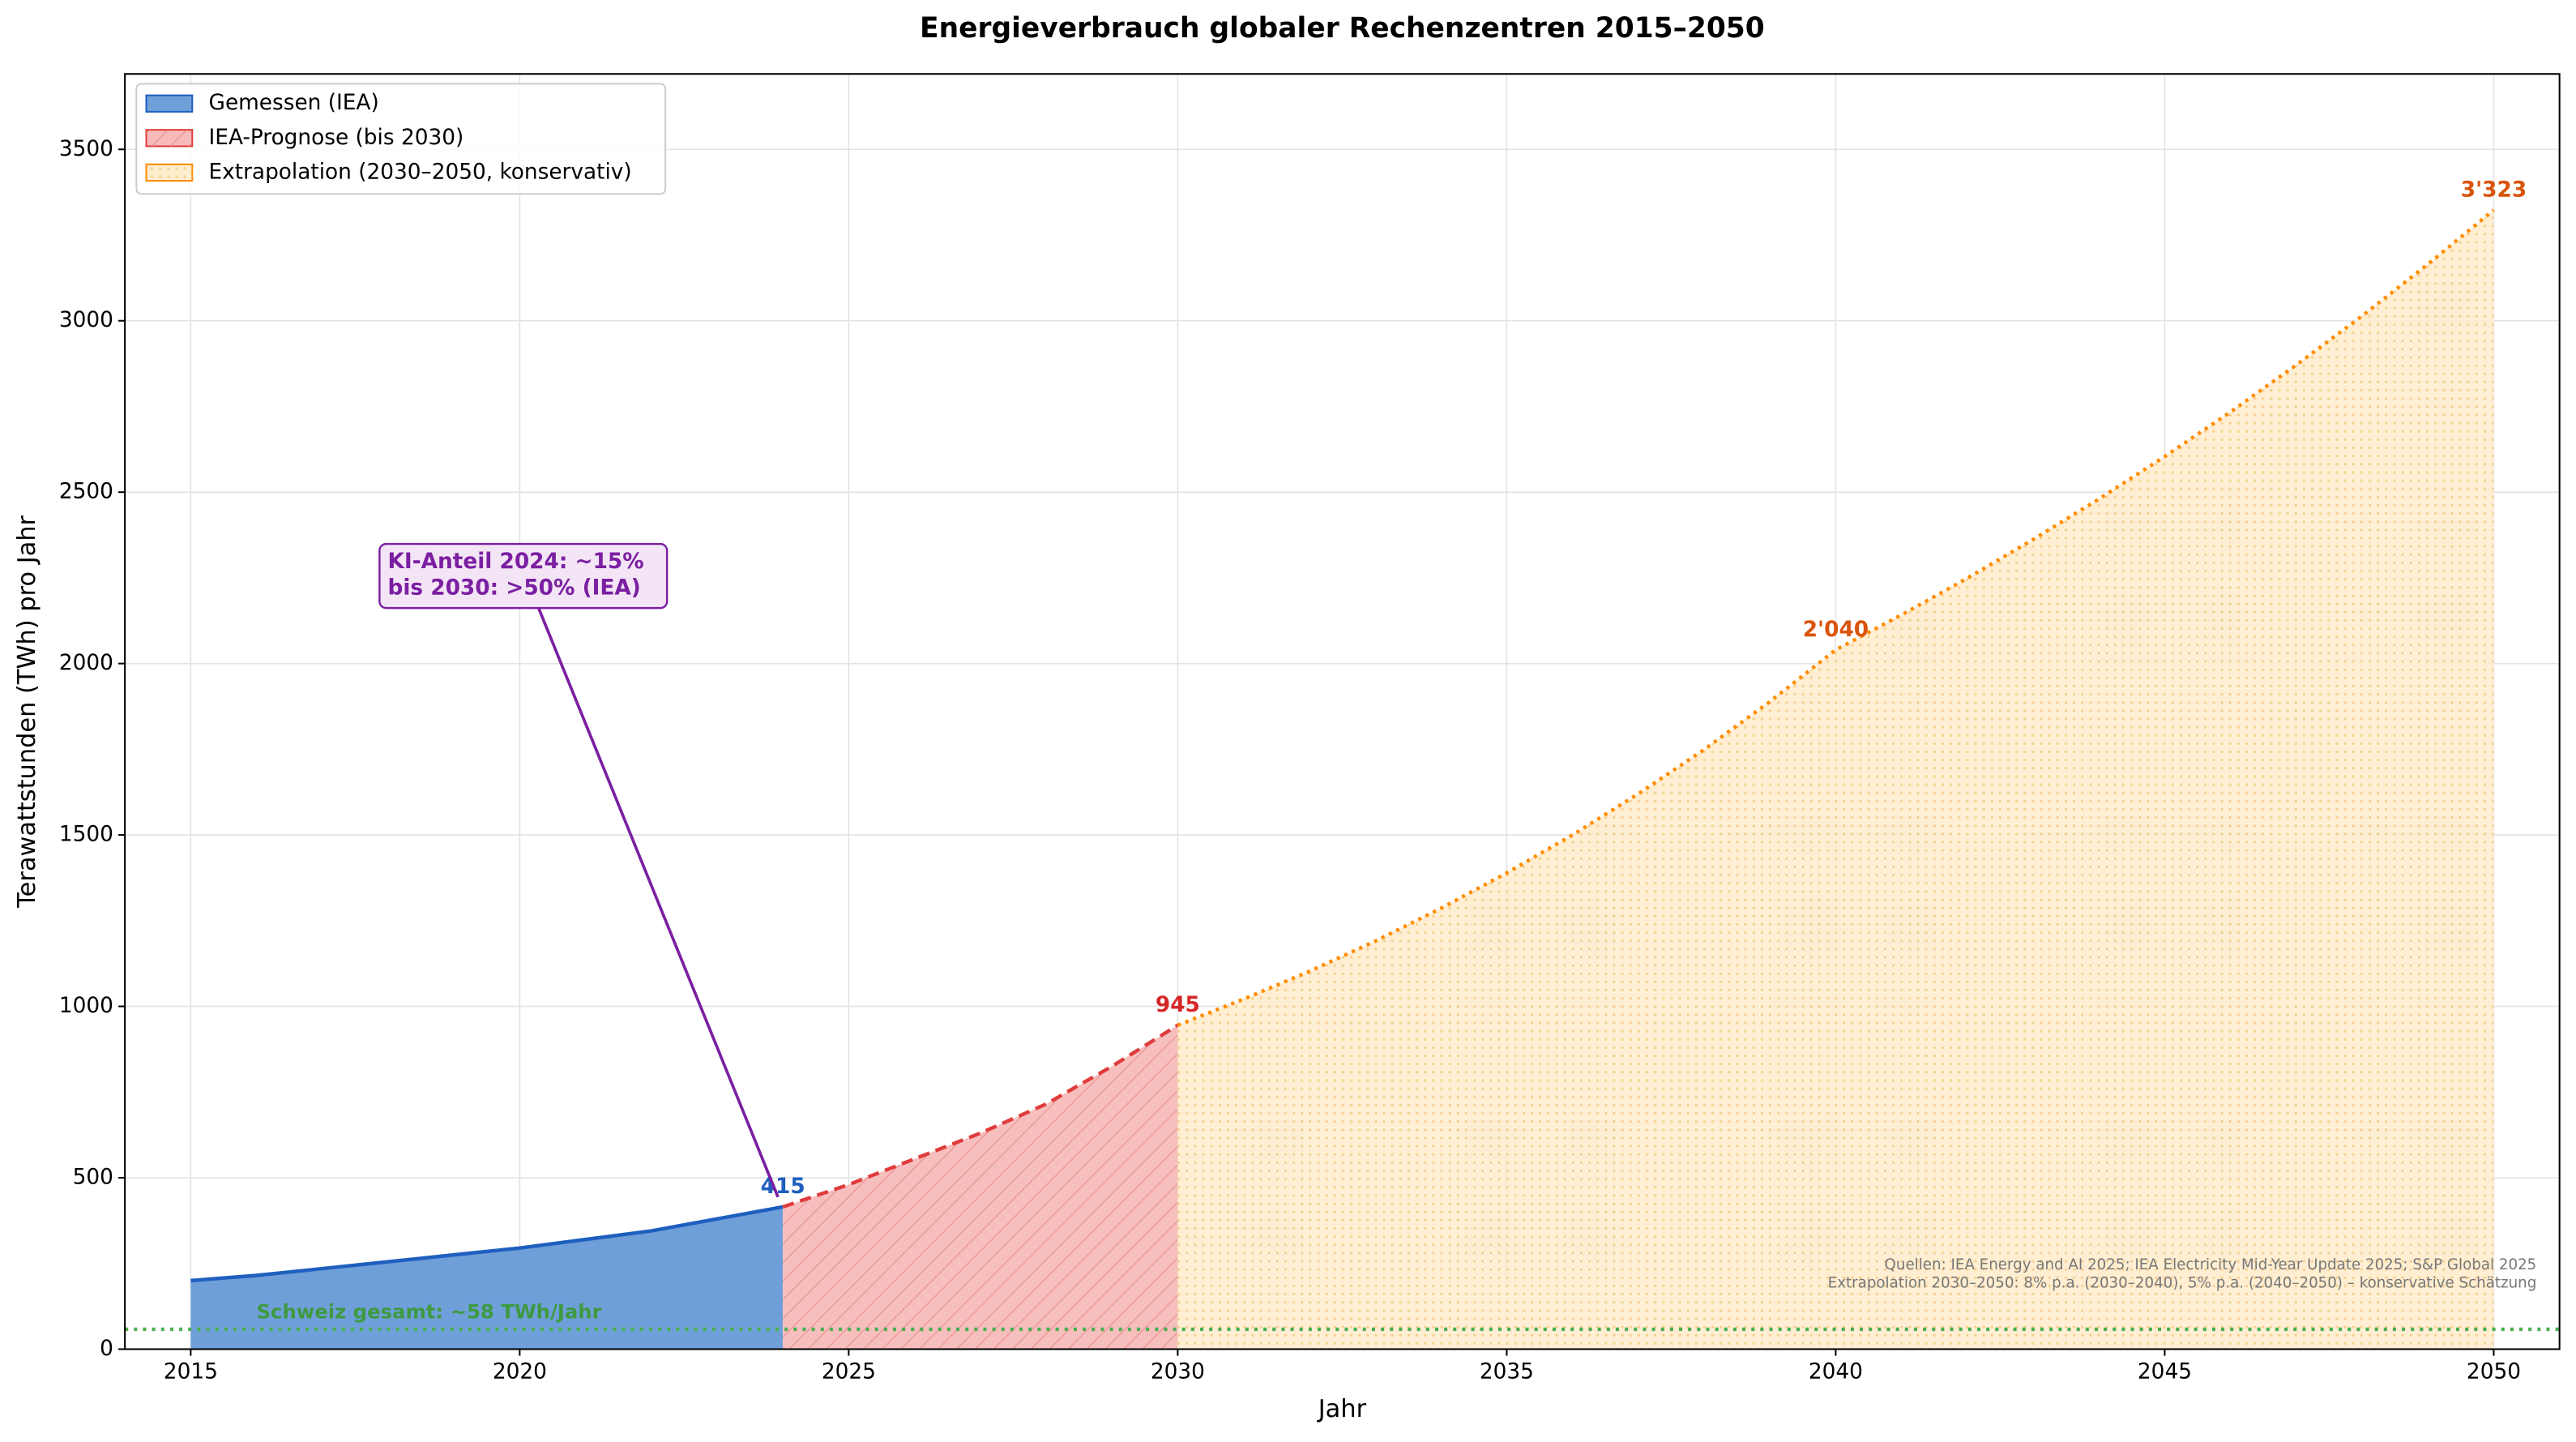 This screenshot has width=2576, height=1442. Describe the element at coordinates (86, 835) in the screenshot. I see `y-tick-label: 1500` at that location.